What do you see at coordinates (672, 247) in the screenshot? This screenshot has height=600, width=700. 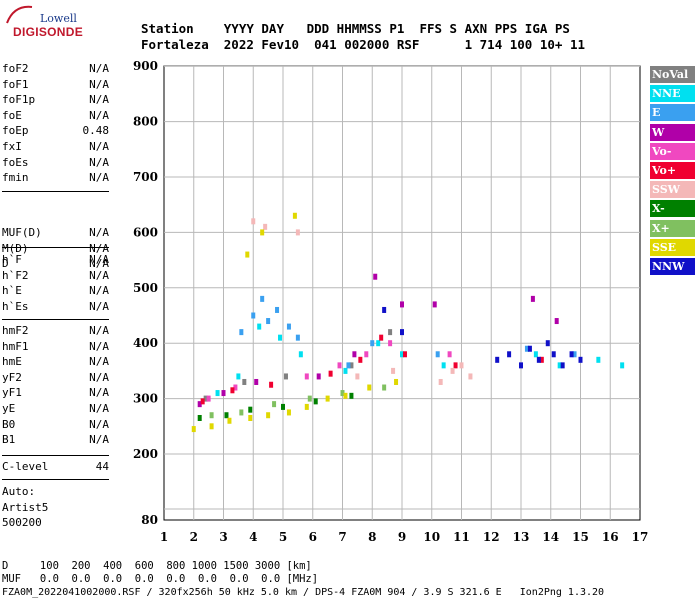 I see `legend-item: SSE` at bounding box center [672, 247].